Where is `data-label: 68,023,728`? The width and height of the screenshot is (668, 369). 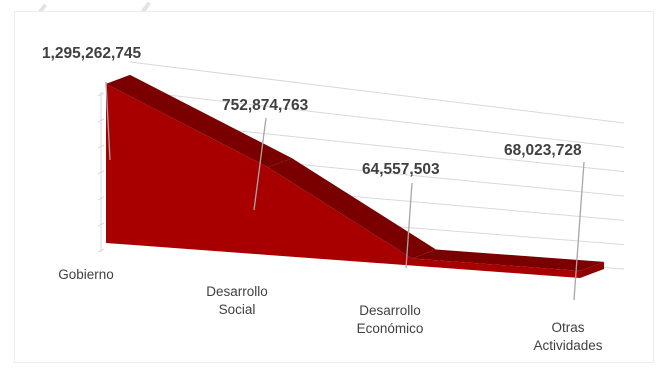 data-label: 68,023,728 is located at coordinates (543, 150).